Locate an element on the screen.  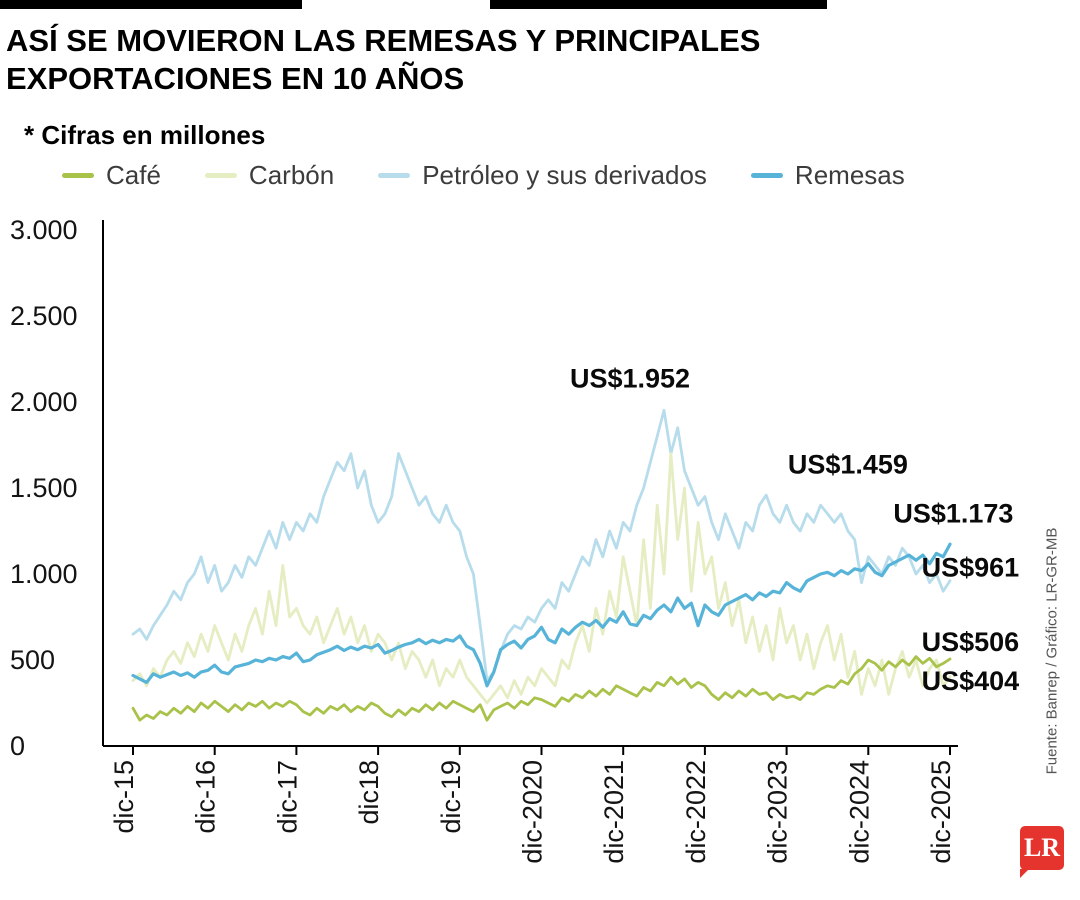
top-rule-right is located at coordinates (658, 4).